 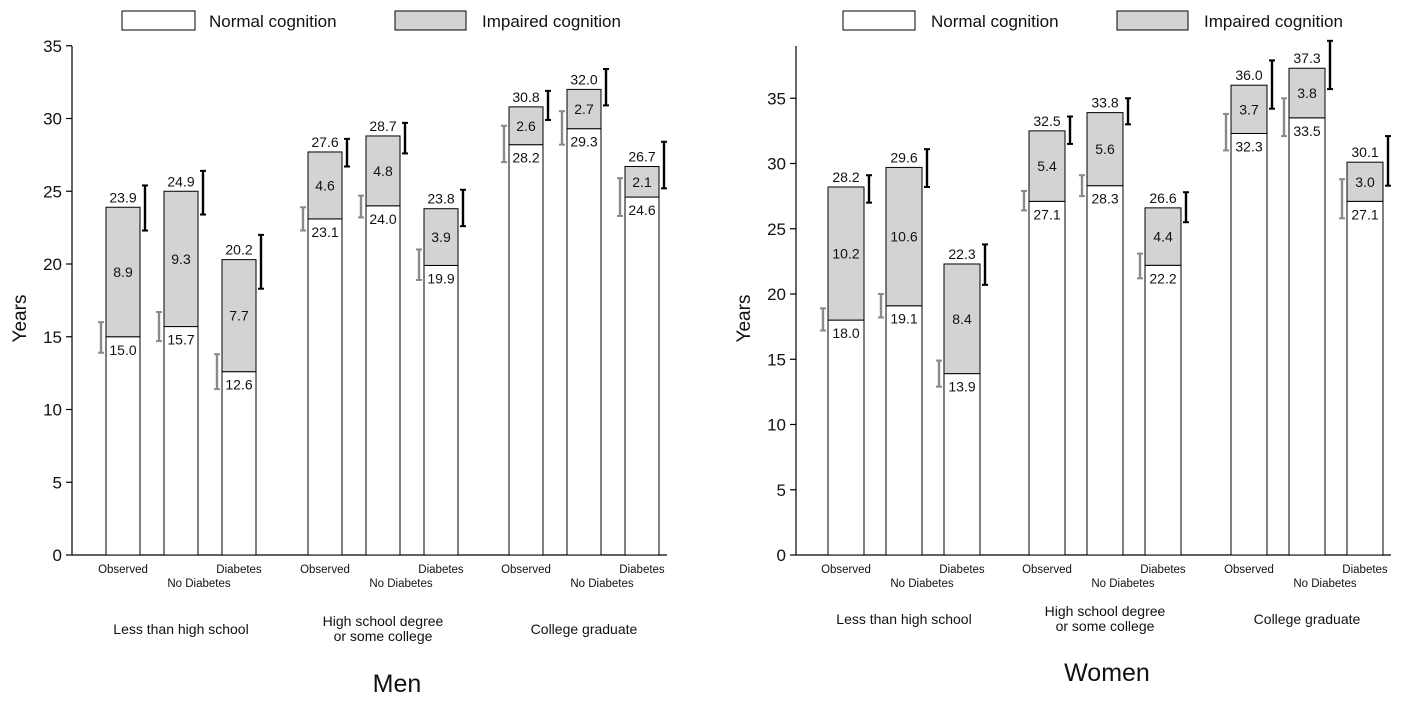 What do you see at coordinates (1107, 673) in the screenshot?
I see `chart-title: Women` at bounding box center [1107, 673].